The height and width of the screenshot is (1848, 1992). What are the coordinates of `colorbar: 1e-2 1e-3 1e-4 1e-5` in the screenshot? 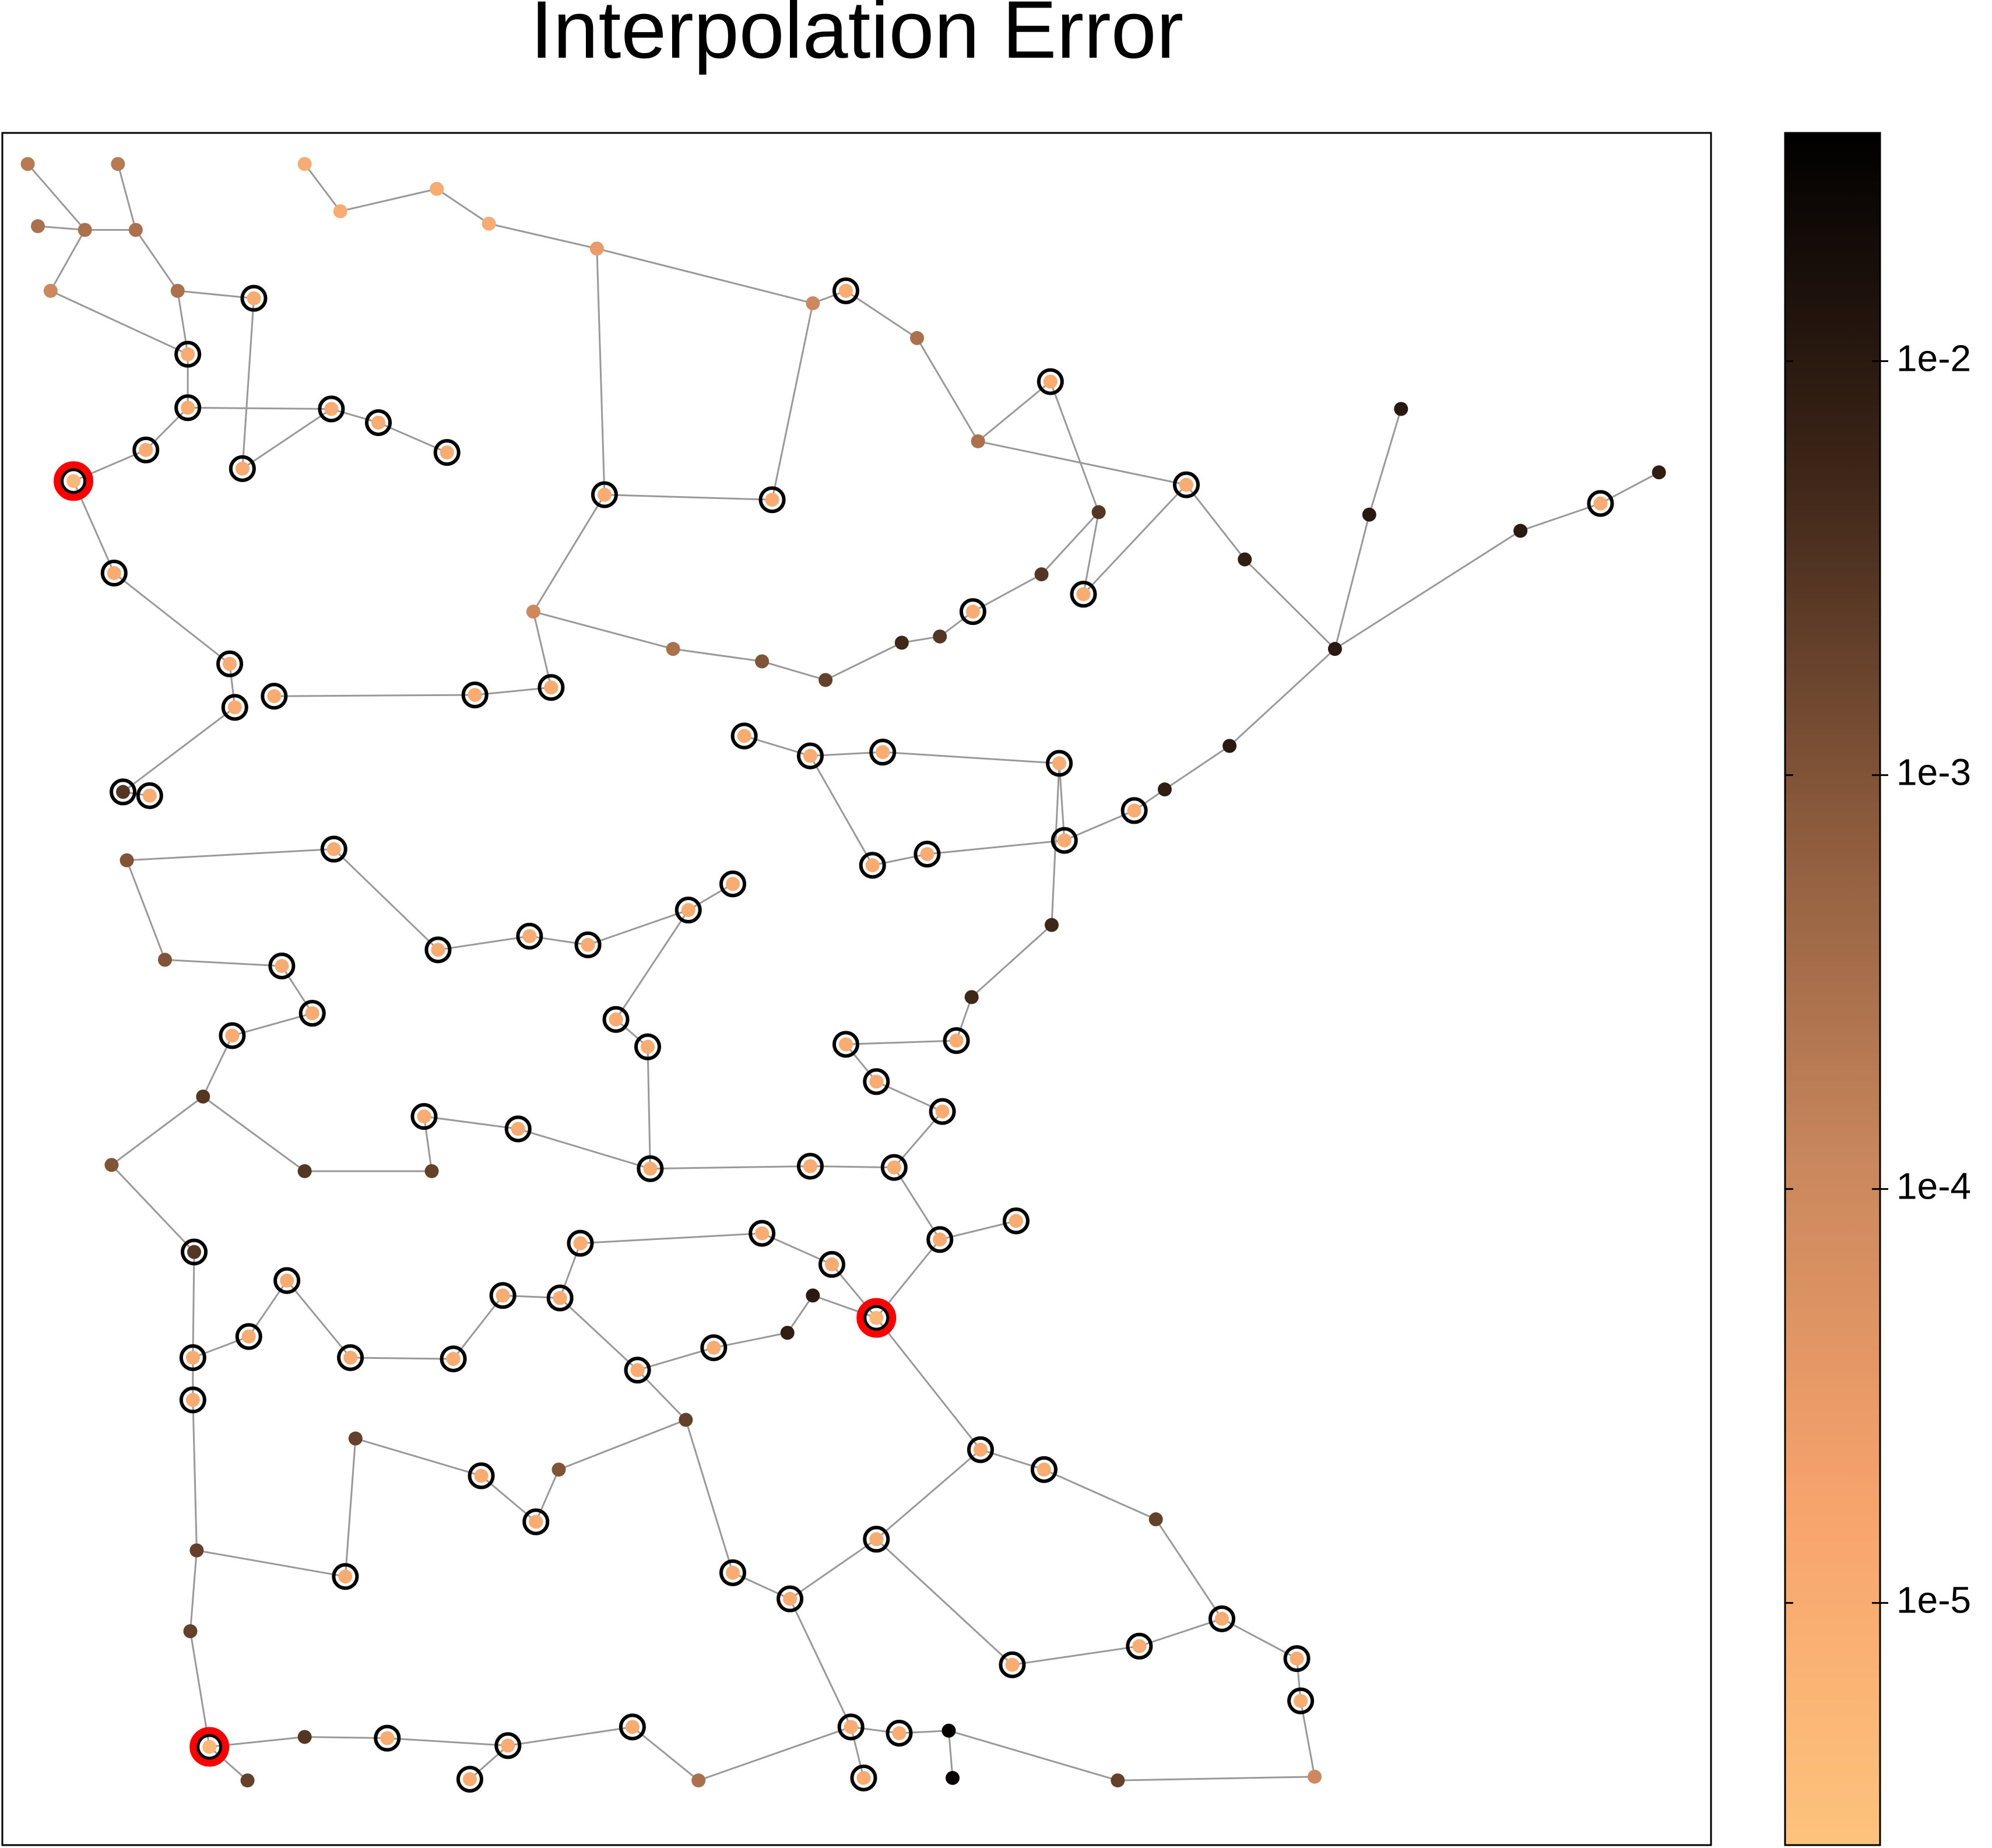 It's located at (1877, 989).